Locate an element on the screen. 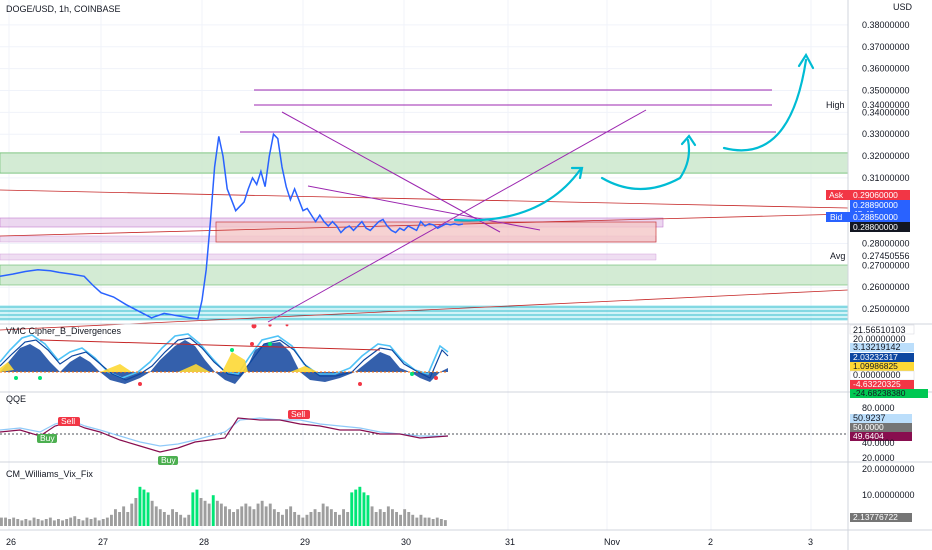 The width and height of the screenshot is (932, 550). qqe-pane: Sell Sell Buy Buy QQE is located at coordinates (424, 429).